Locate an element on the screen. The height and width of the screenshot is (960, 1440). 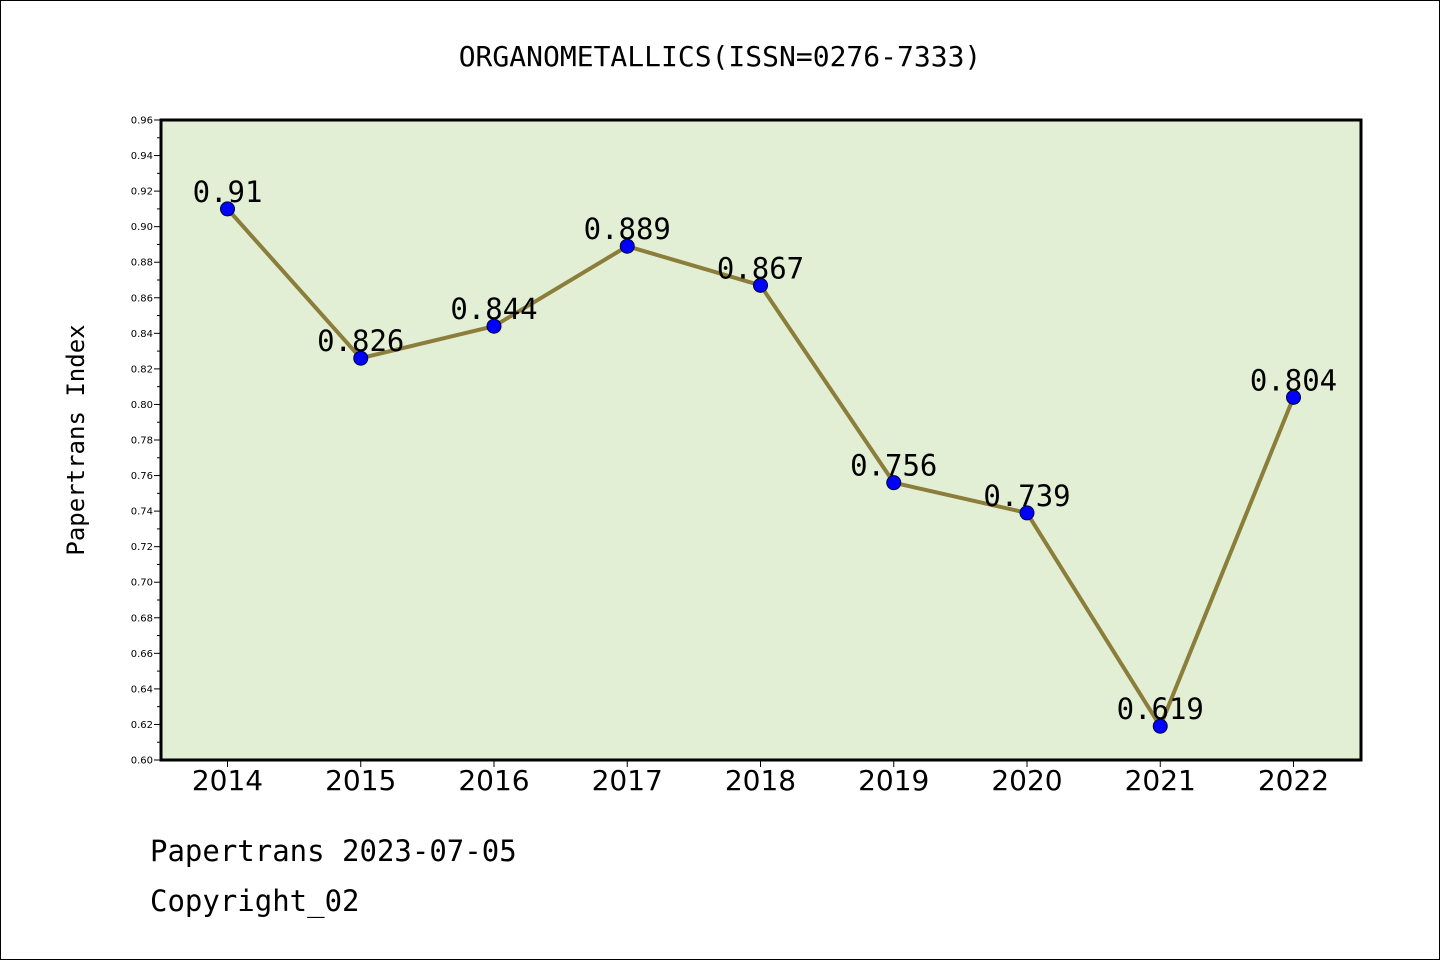
y-tick-label: 0.96 is located at coordinates (142, 121).